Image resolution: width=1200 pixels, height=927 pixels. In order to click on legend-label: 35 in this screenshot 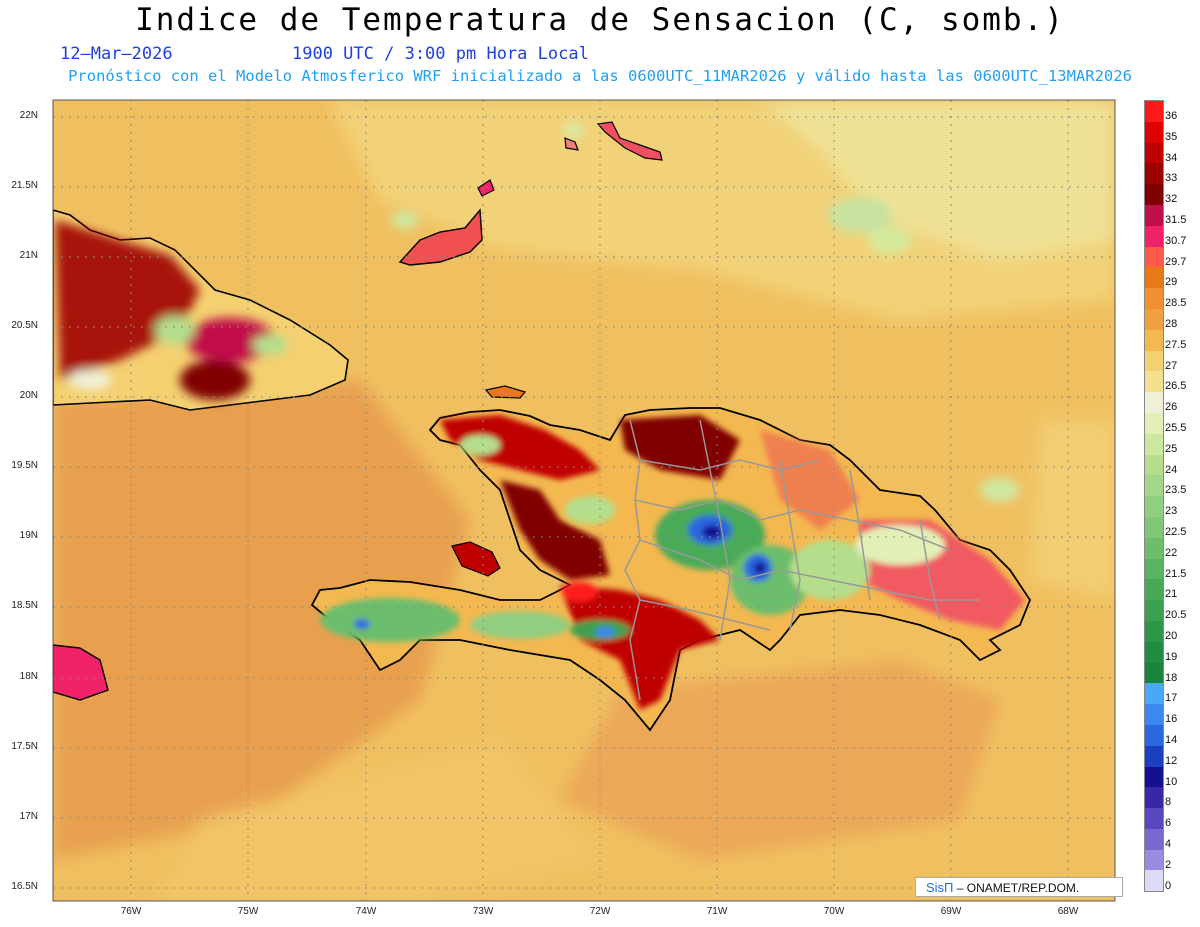, I will do `click(1171, 136)`.